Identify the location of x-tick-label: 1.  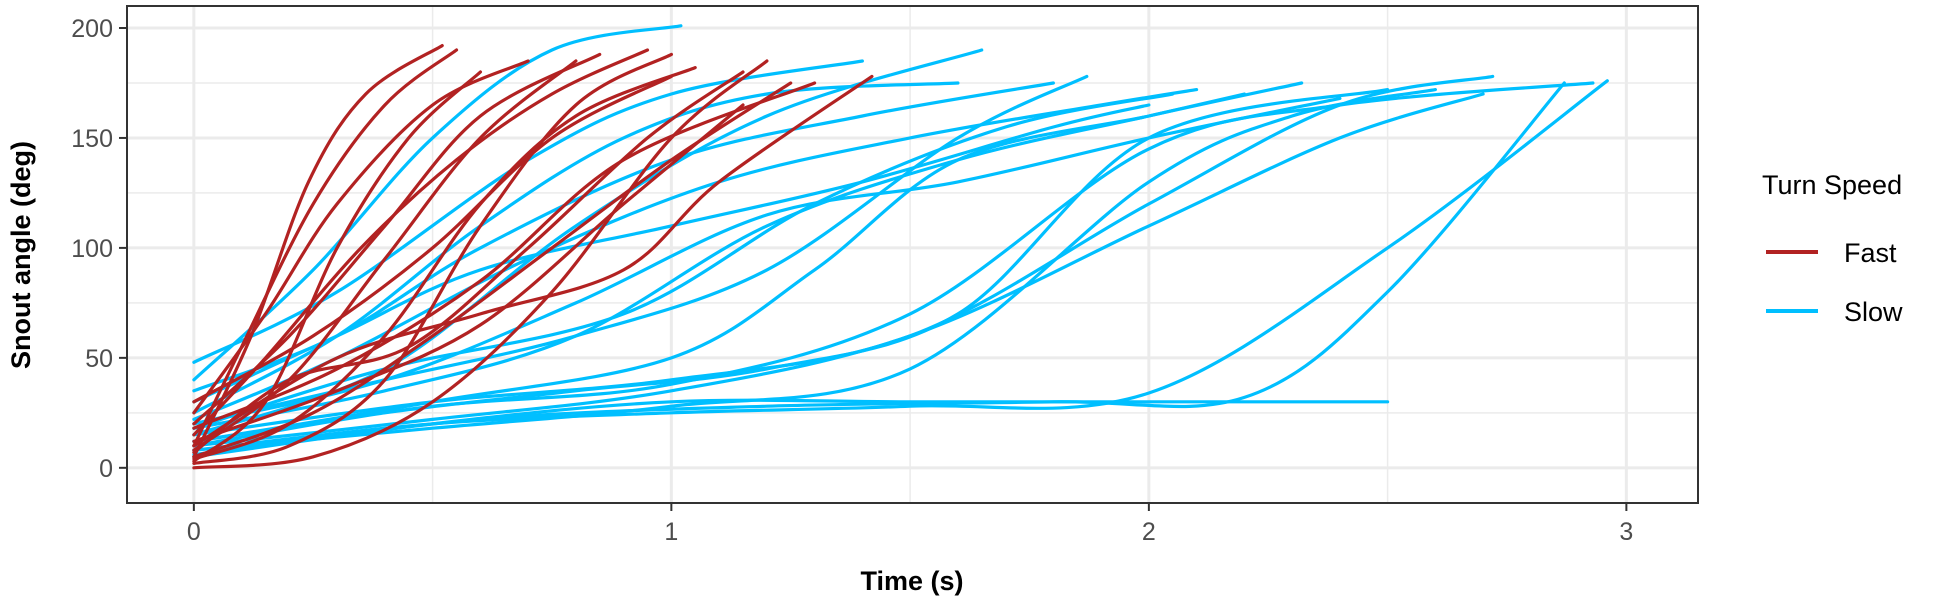
(671, 532).